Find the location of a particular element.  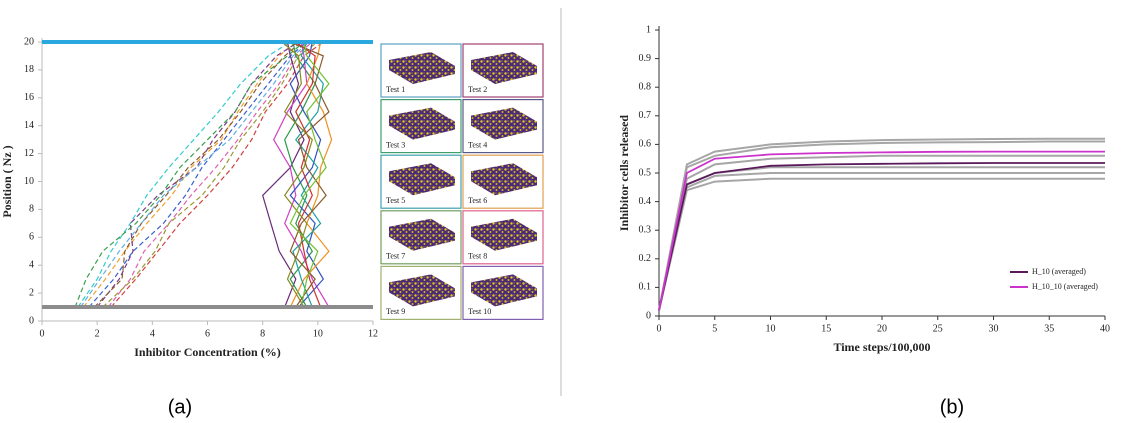

x-tick-label: 35 is located at coordinates (1049, 328).